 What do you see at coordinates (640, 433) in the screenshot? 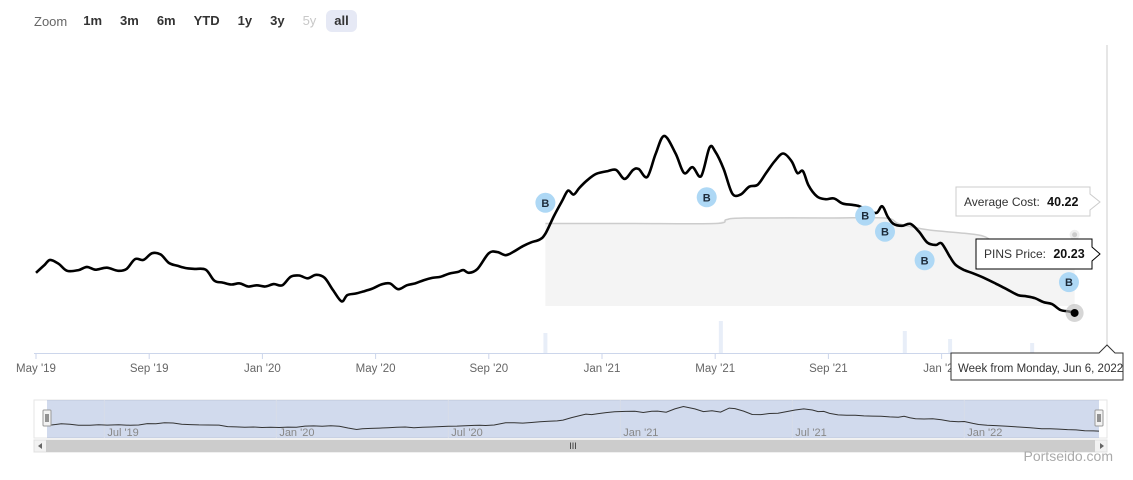
I see `navigator-tick-label: Jan '21` at bounding box center [640, 433].